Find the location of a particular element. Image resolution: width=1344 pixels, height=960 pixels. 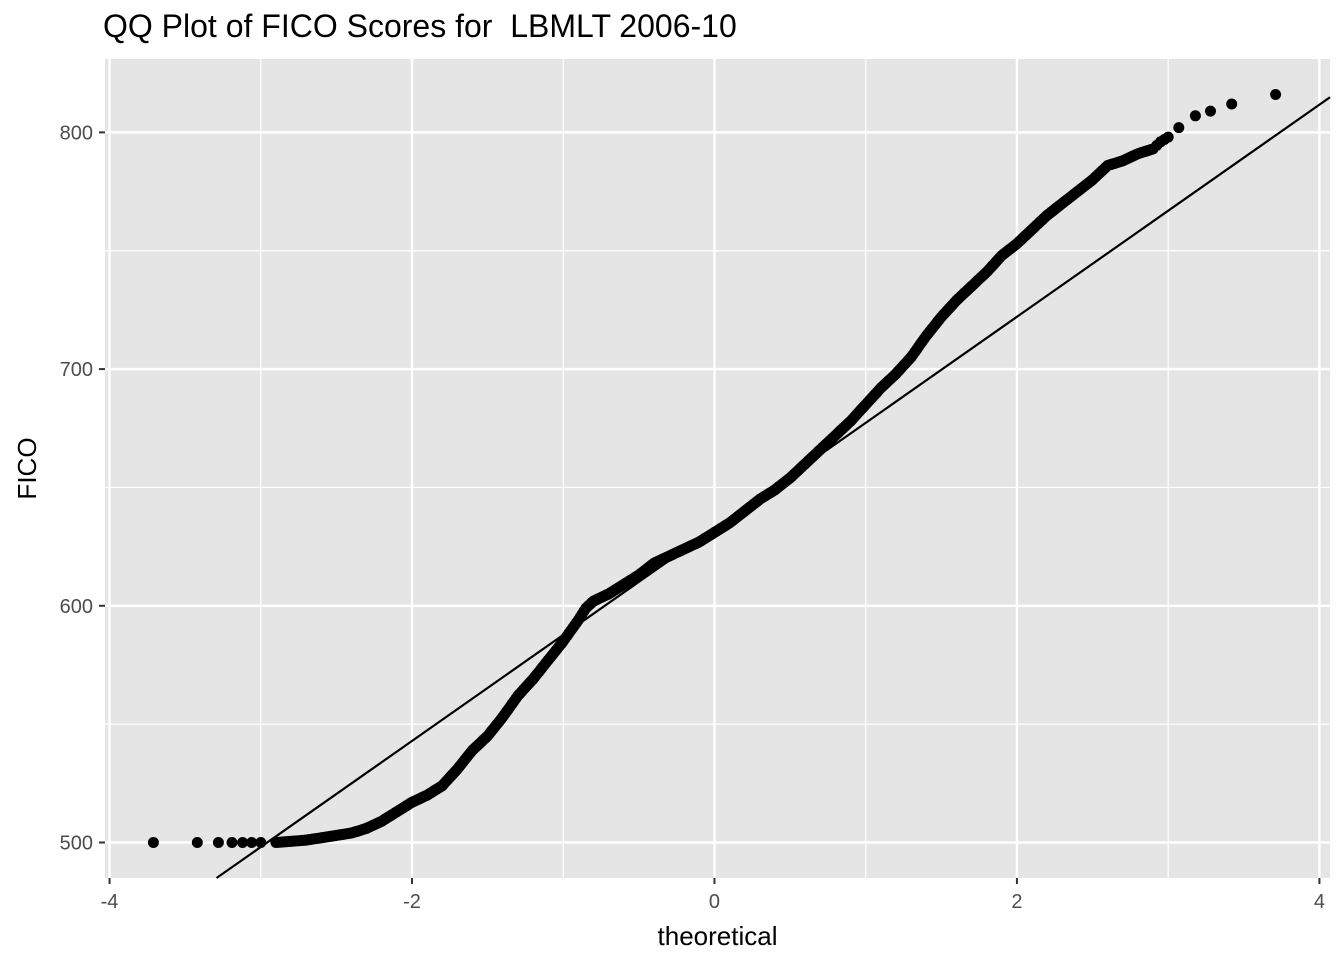

x-axis-title: theoretical is located at coordinates (718, 936).